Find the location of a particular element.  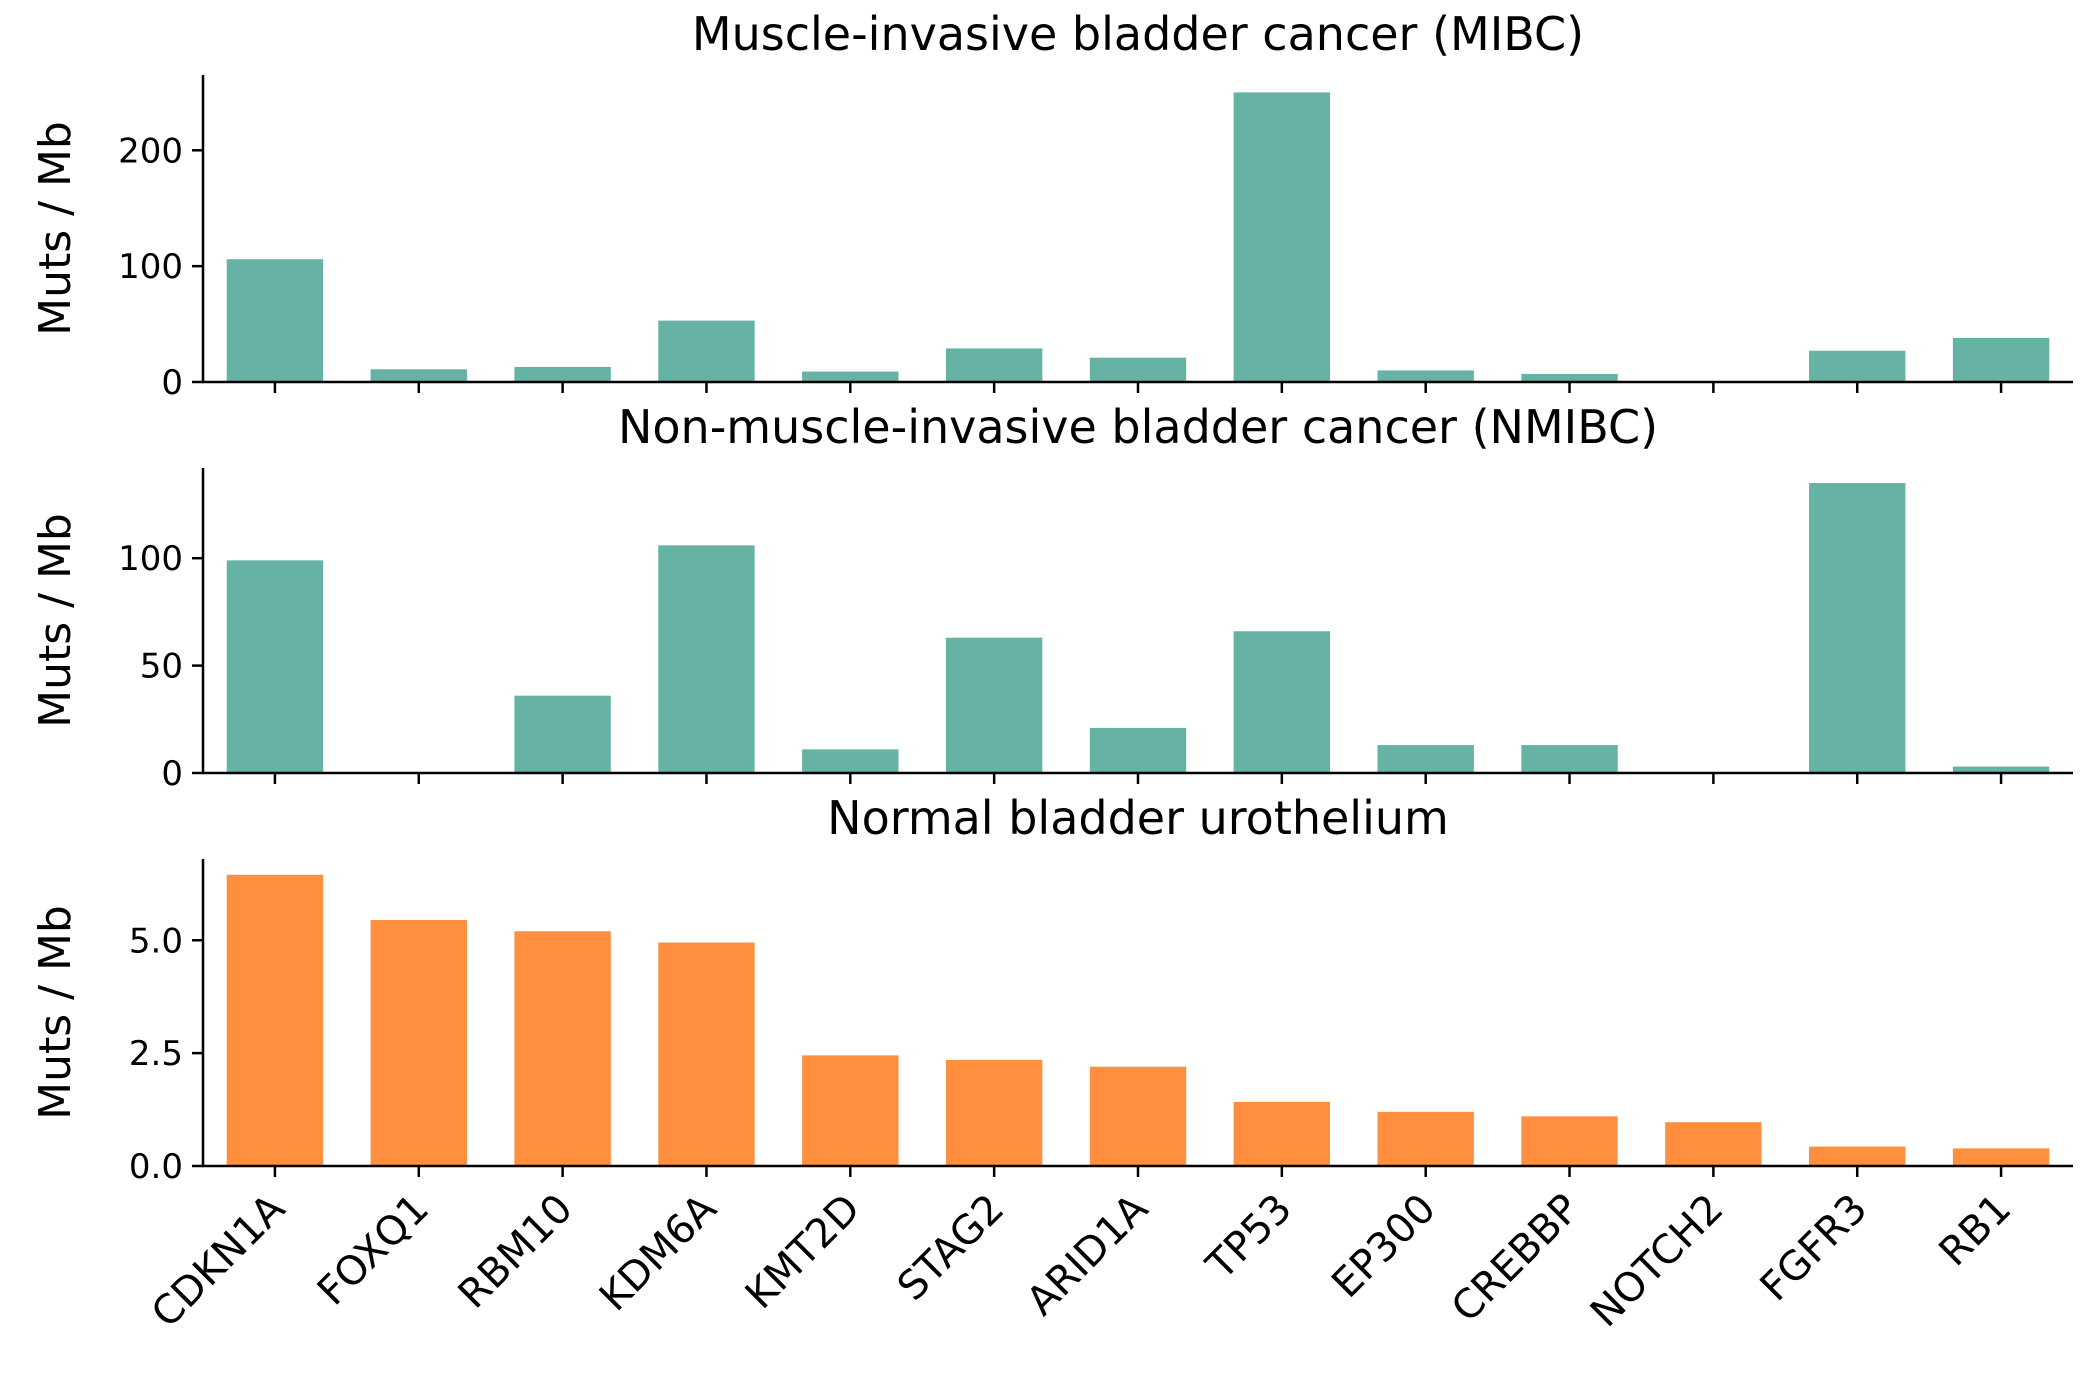

x-tick-label-fgfr3: FGFR3 is located at coordinates (1814, 1248).